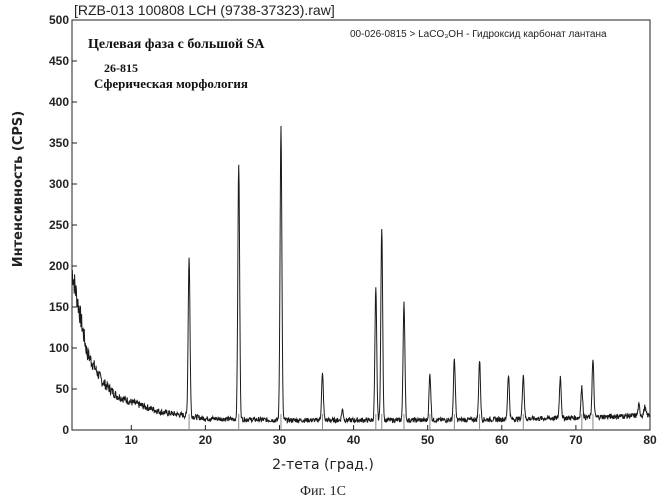 The height and width of the screenshot is (500, 658). Describe the element at coordinates (59, 143) in the screenshot. I see `y-tick-label: 350` at that location.